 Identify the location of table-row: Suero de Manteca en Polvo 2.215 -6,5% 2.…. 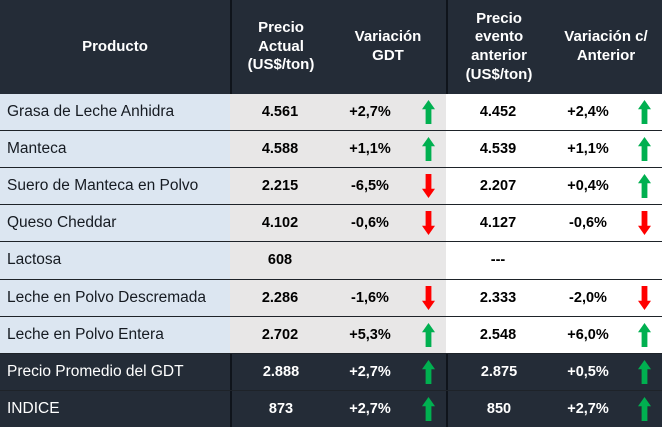
(331, 186).